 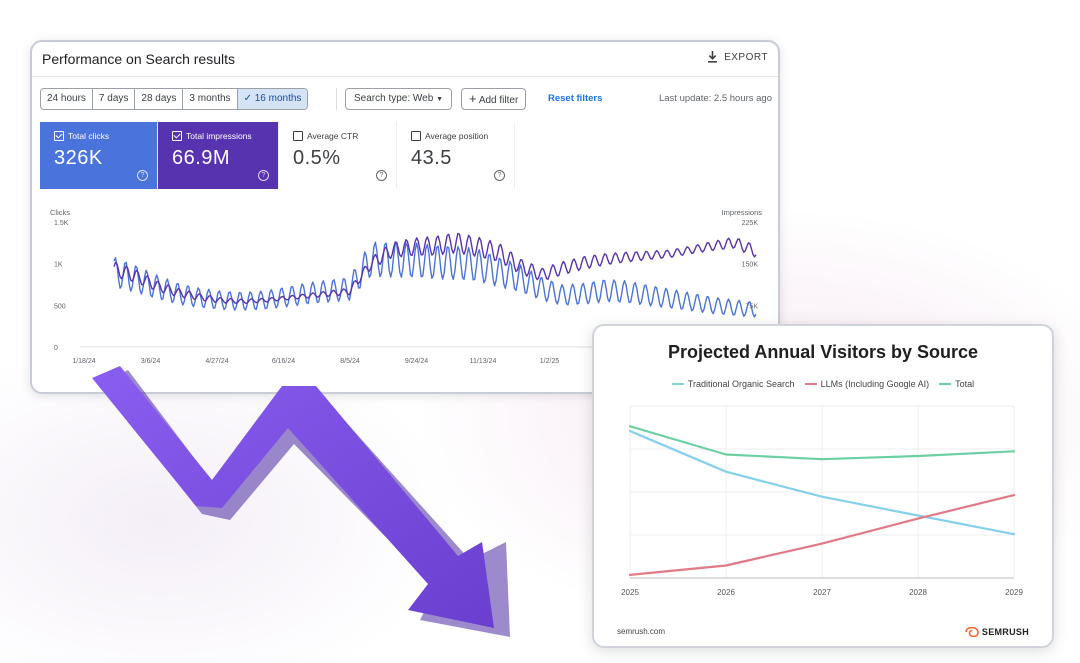 What do you see at coordinates (641, 631) in the screenshot?
I see `source-footer: semrush.com` at bounding box center [641, 631].